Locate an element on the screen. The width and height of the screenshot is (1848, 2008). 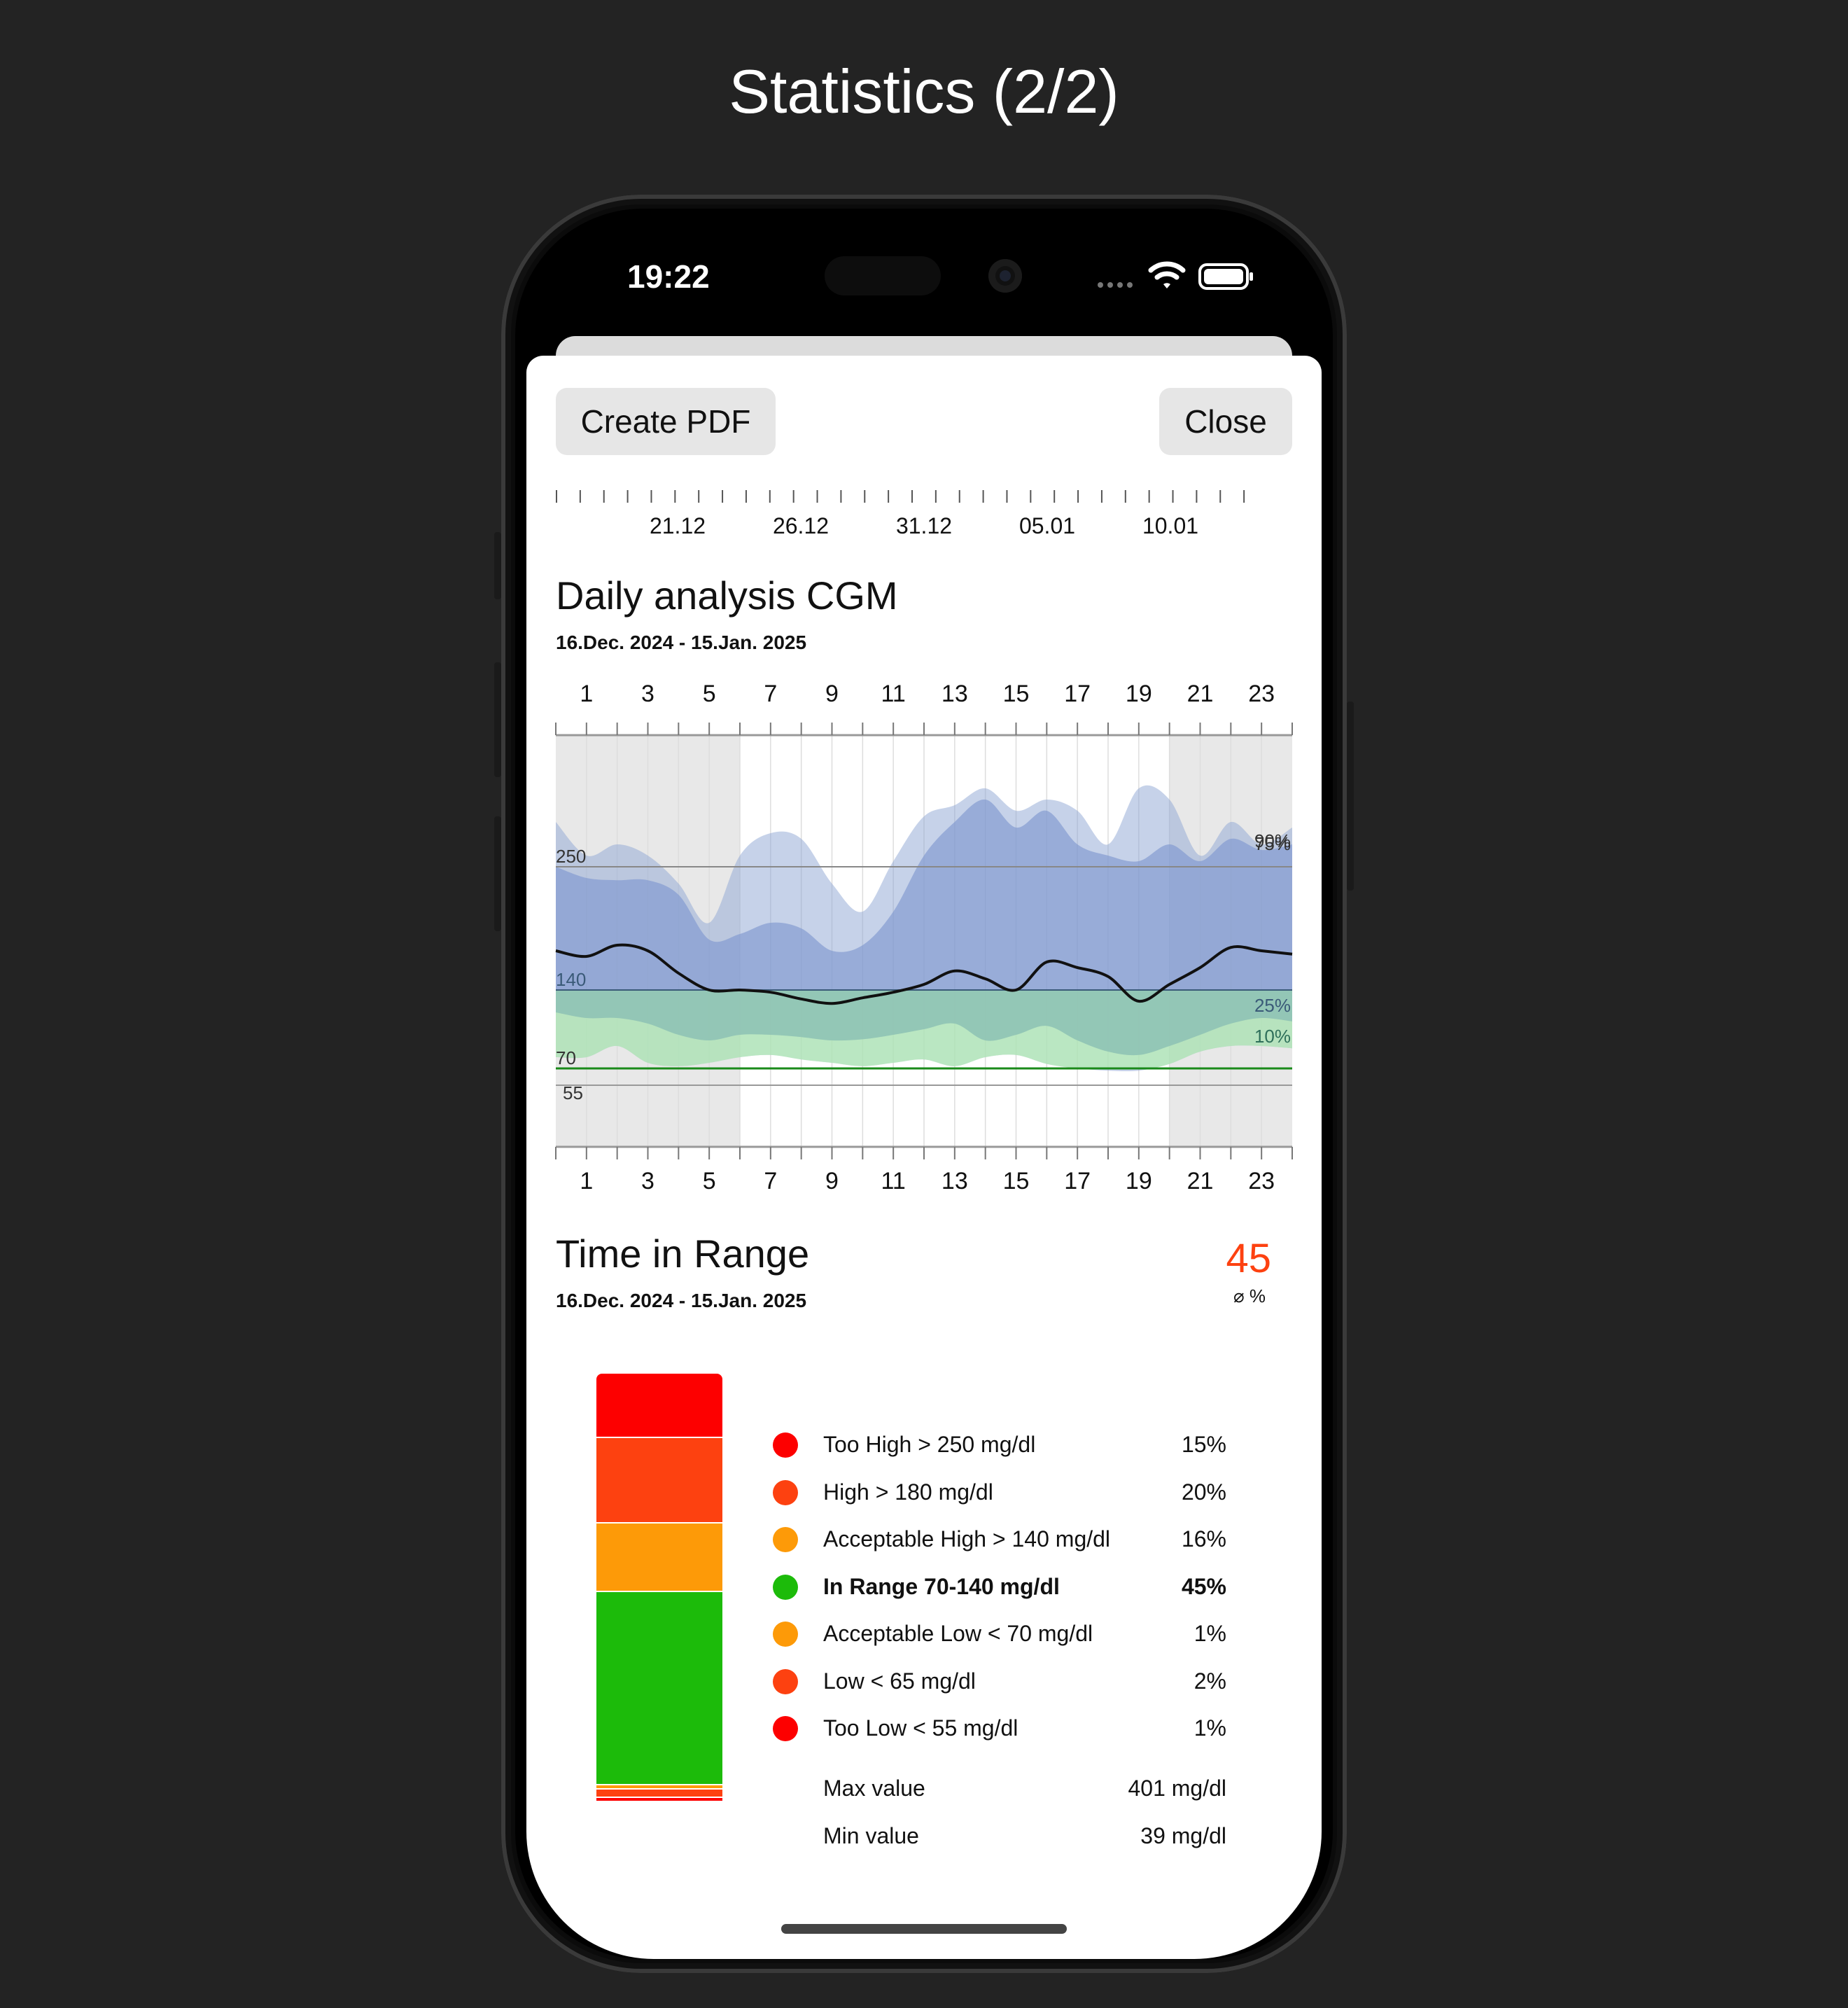
hour-label-top: 7 is located at coordinates (770, 694).